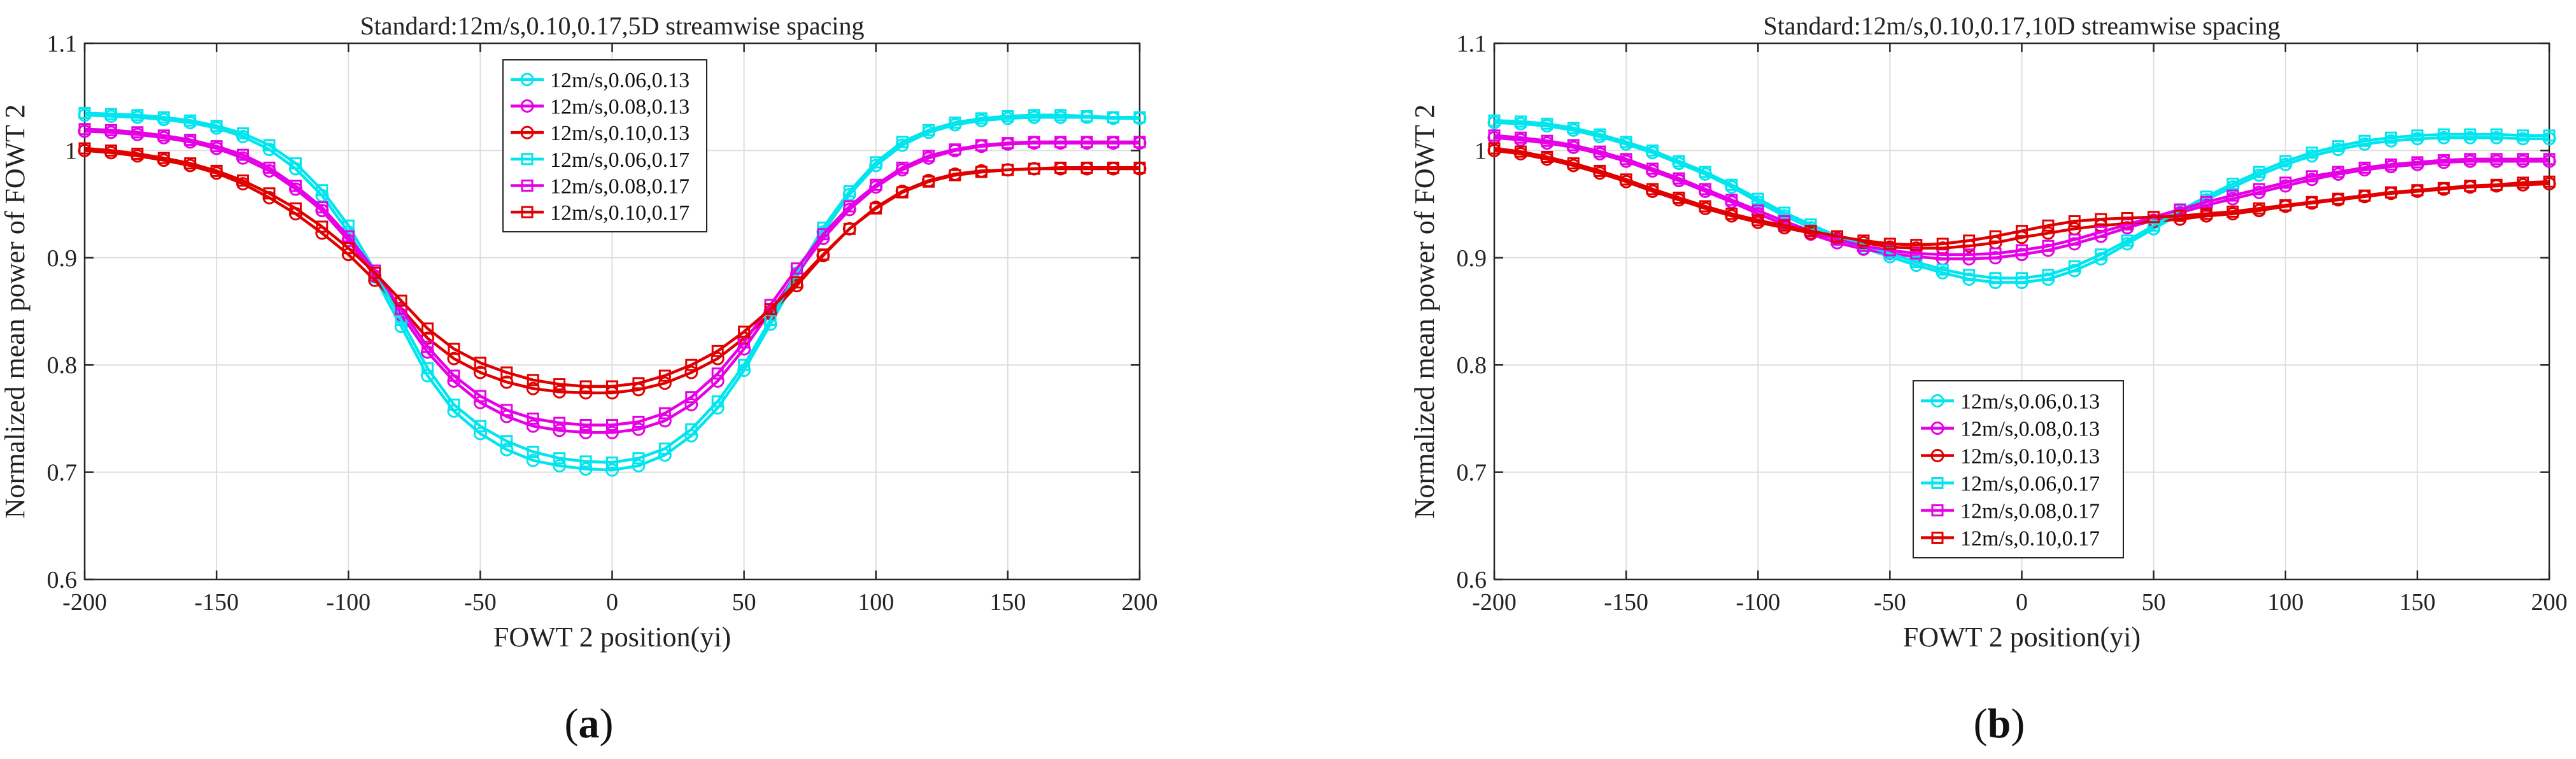 Image resolution: width=2576 pixels, height=759 pixels. What do you see at coordinates (620, 160) in the screenshot?
I see `legend-entry: 12m/s,0.06,0.17` at bounding box center [620, 160].